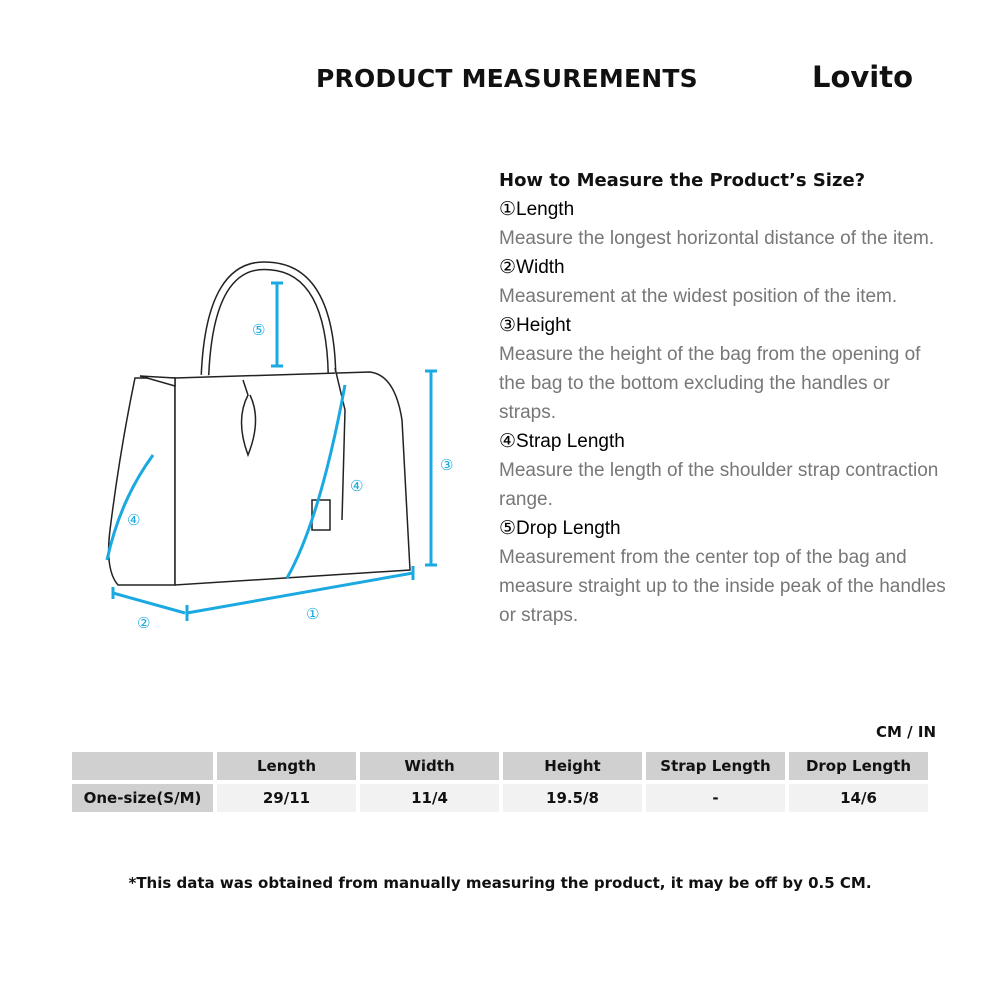 This screenshot has width=1000, height=1000. Describe the element at coordinates (500, 798) in the screenshot. I see `table-row: One-size(S/M) 29/11 11/4 19.5/8 - 14/6` at that location.